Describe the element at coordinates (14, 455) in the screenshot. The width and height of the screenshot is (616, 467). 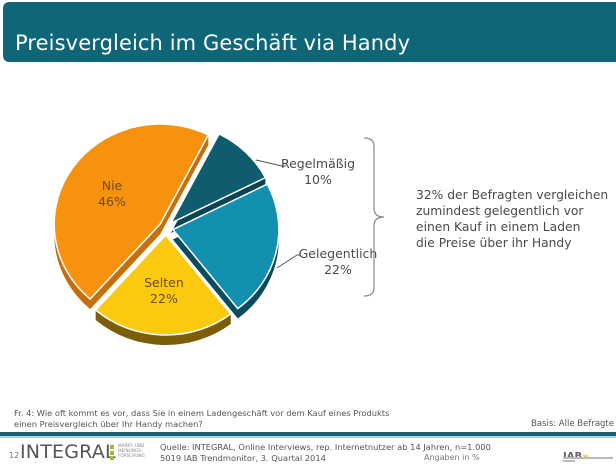
I see `page-number: 12` at that location.